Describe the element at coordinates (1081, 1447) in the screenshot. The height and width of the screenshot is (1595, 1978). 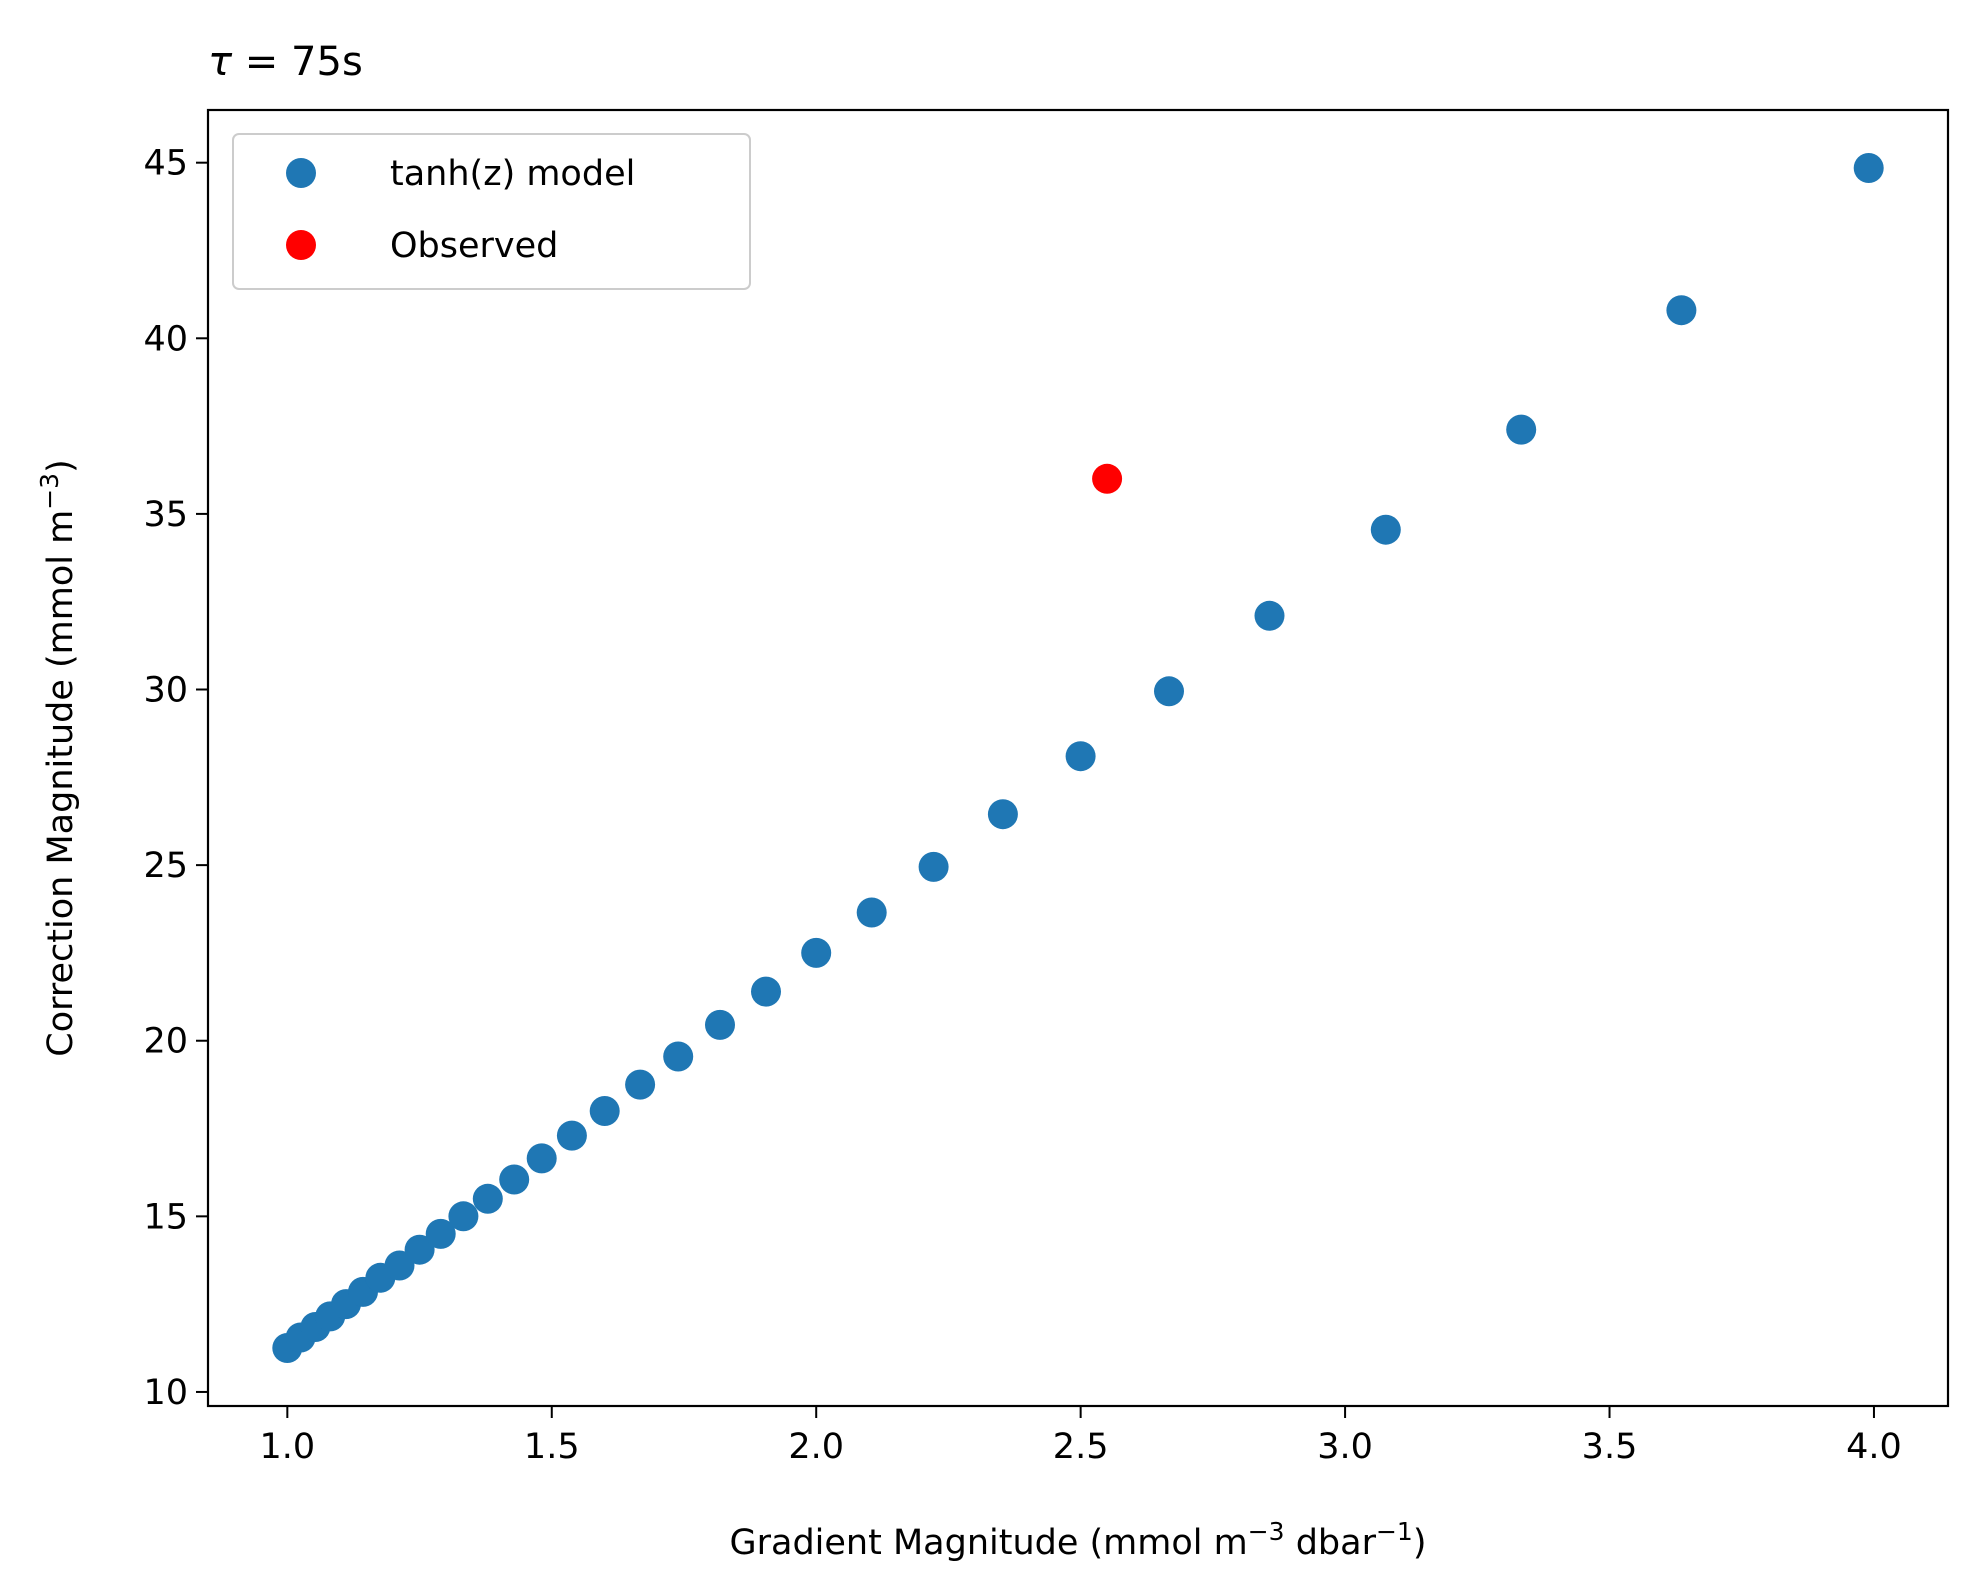
I see `x-tick-label: 2.5` at that location.